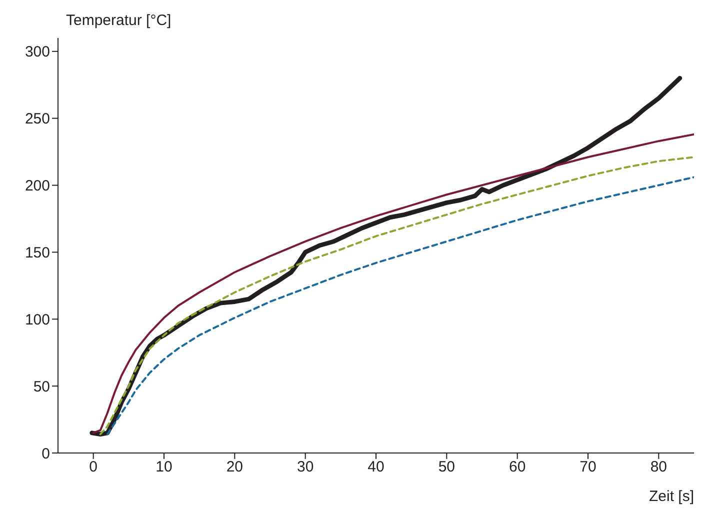 The image size is (703, 525). I want to click on y-tick-label: 300, so click(37, 52).